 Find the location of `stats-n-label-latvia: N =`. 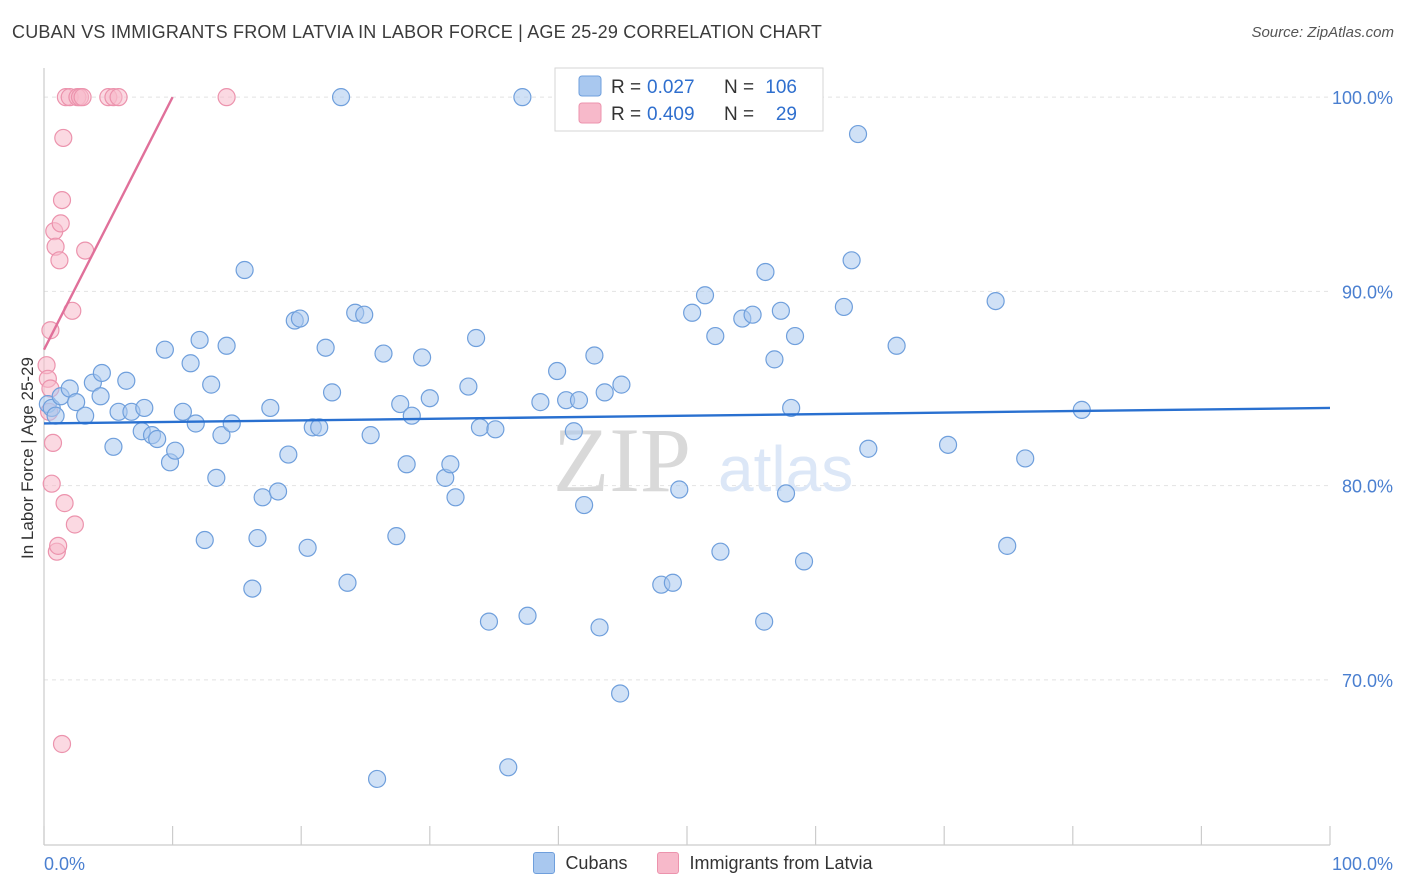

stats-n-label-latvia: N = is located at coordinates (739, 114).